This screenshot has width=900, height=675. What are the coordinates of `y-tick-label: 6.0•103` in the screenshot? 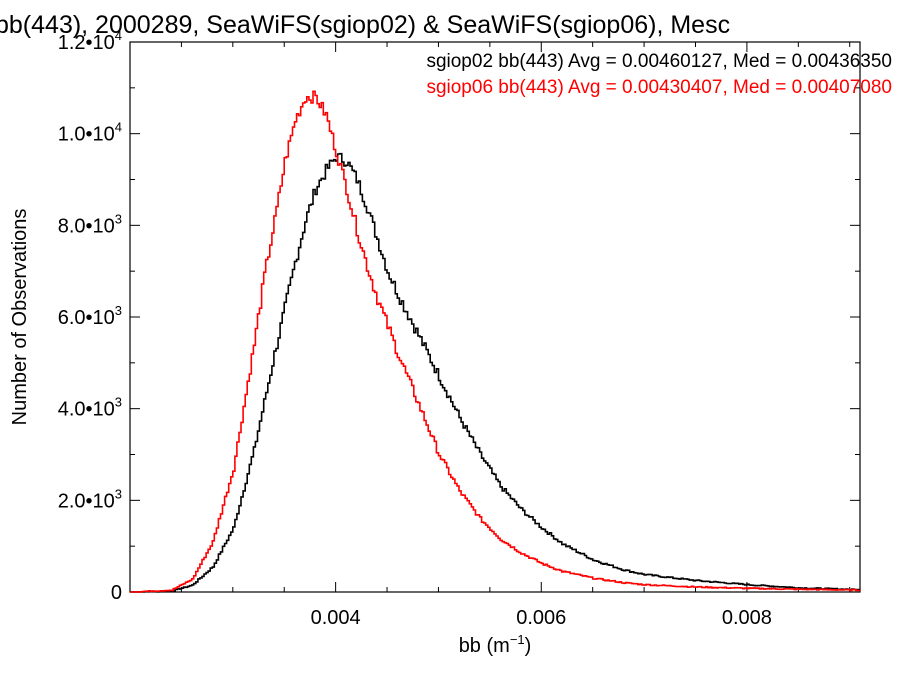 It's located at (90, 316).